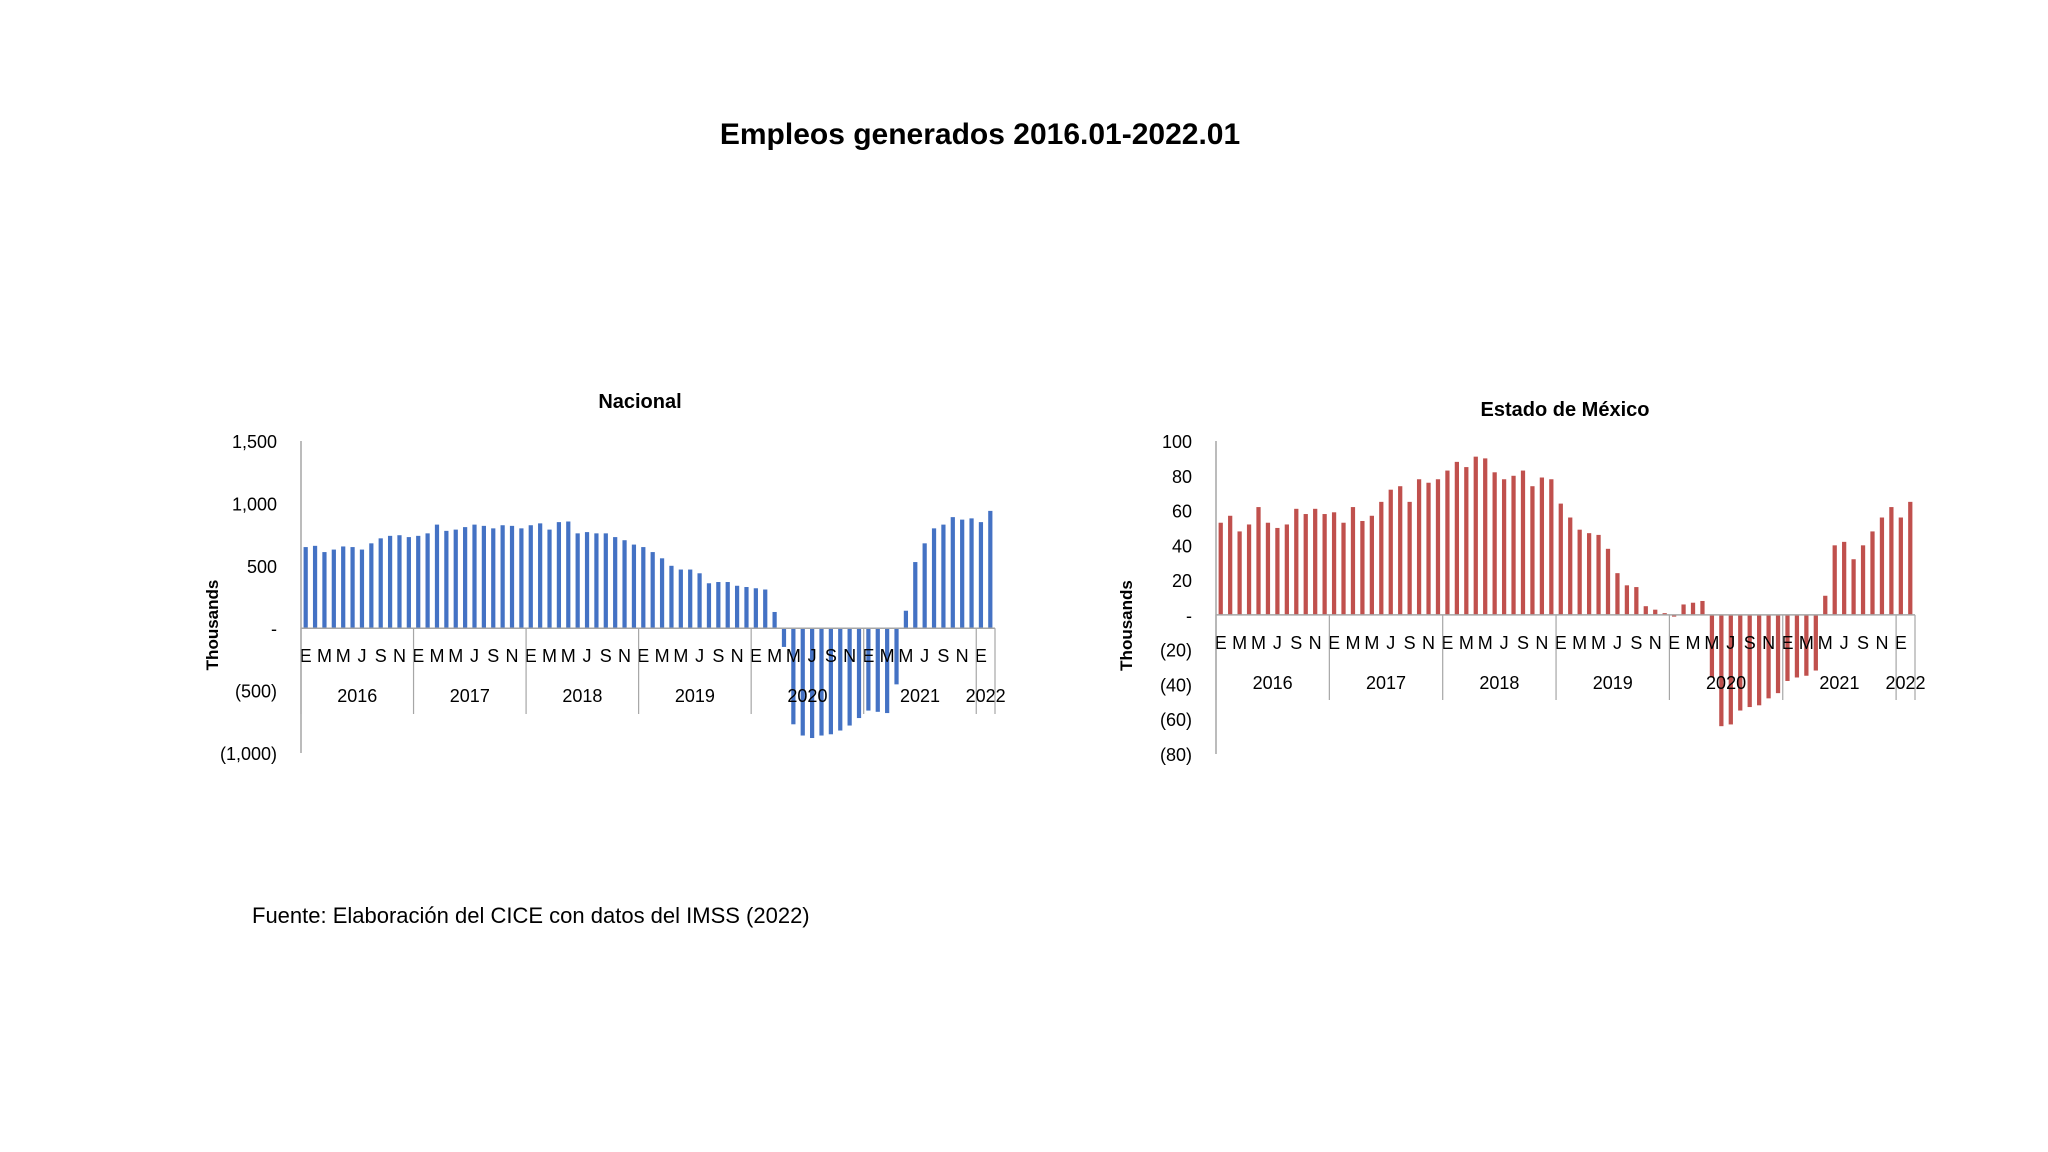 The height and width of the screenshot is (1152, 2048). Describe the element at coordinates (1613, 683) in the screenshot. I see `year-label: 2019` at that location.